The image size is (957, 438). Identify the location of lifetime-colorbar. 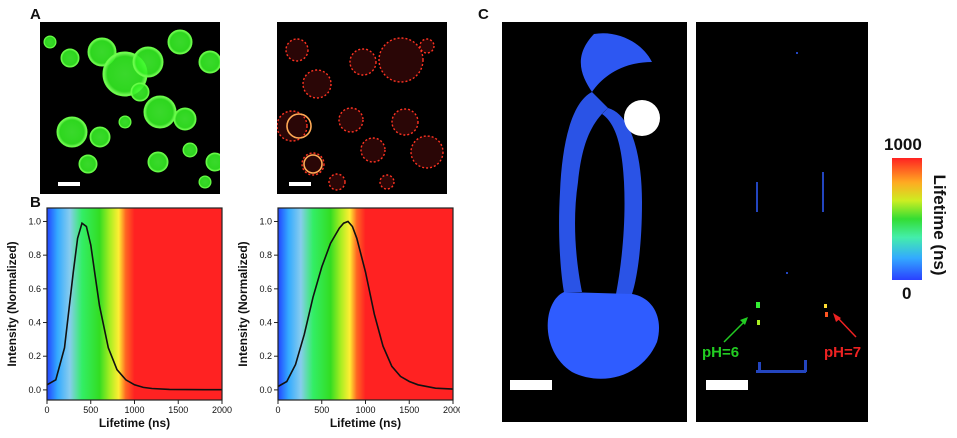
(907, 219).